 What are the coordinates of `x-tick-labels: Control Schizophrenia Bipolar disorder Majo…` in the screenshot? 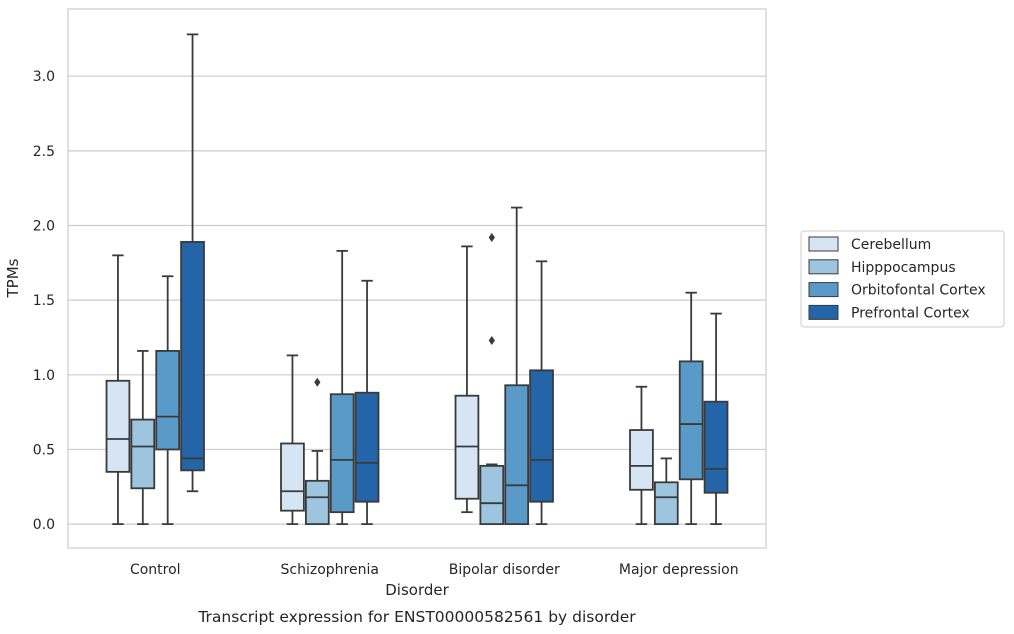 It's located at (434, 570).